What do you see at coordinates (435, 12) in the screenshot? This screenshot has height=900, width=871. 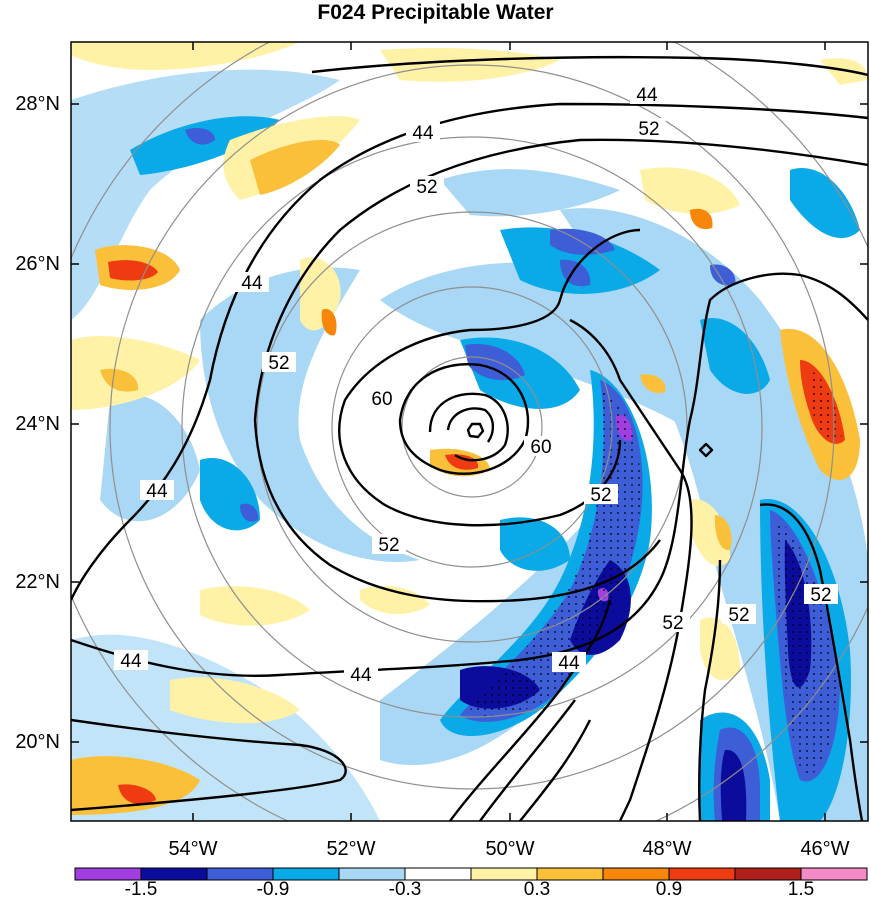 I see `chart-title: F024 Precipitable Water` at bounding box center [435, 12].